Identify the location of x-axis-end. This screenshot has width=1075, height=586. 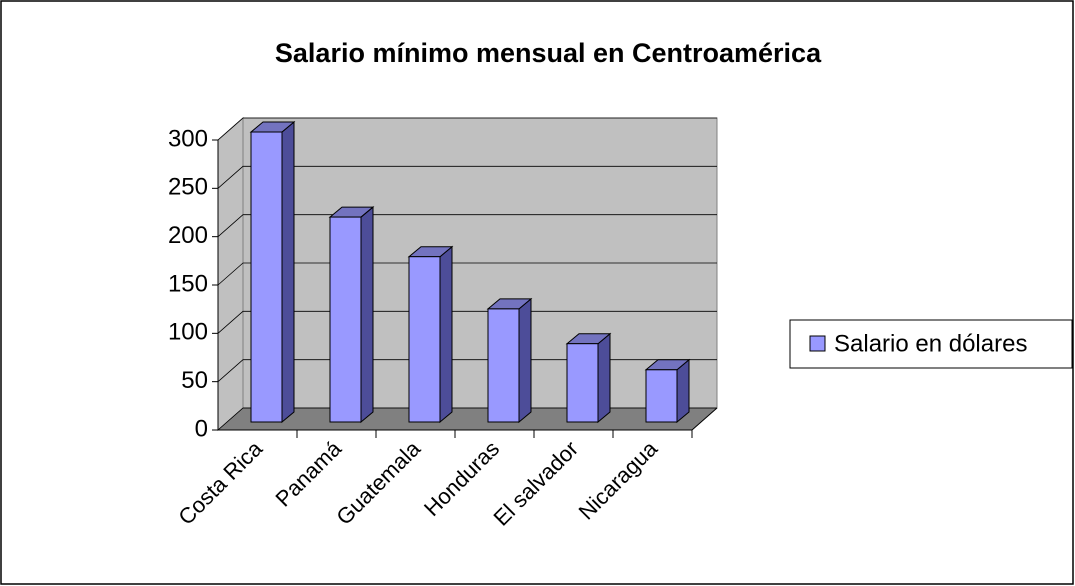
(704, 419).